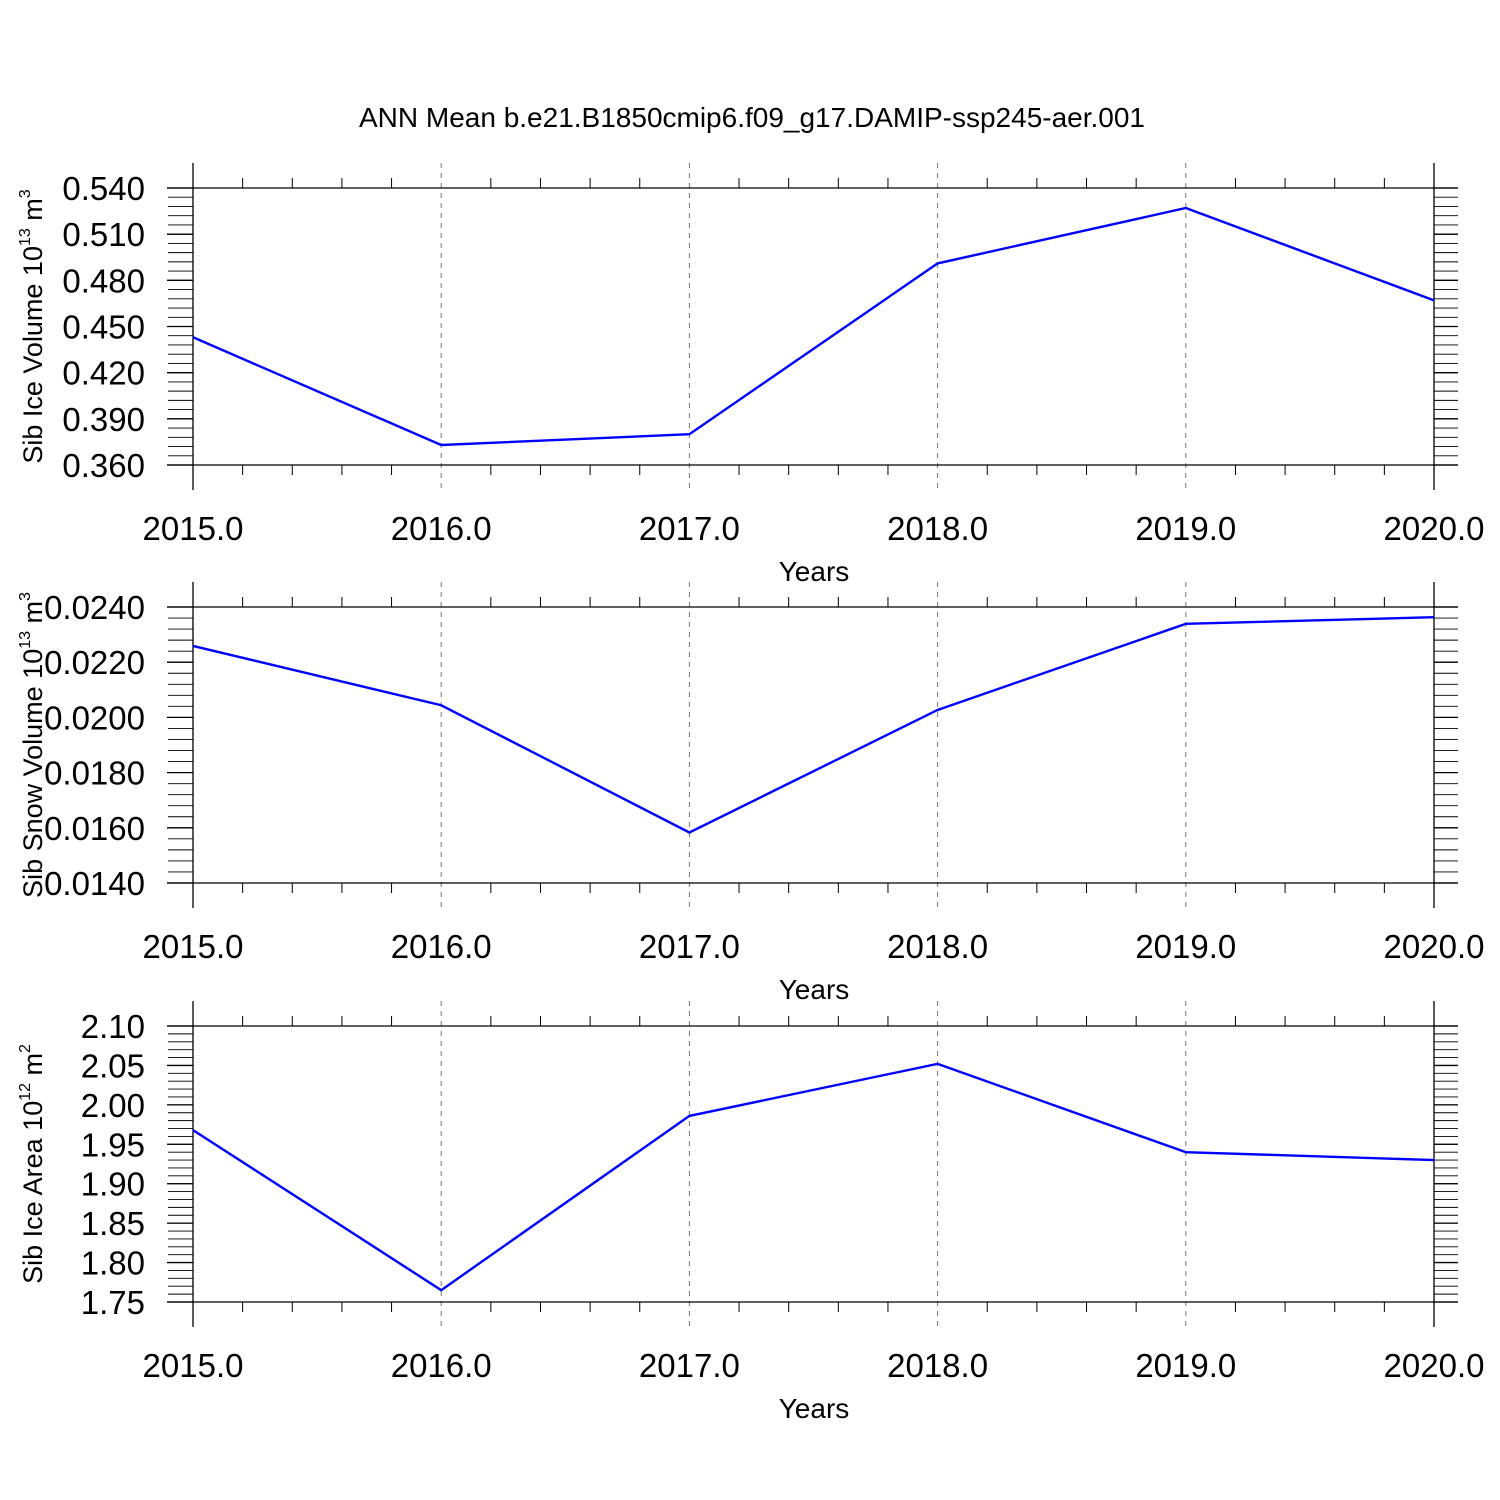  Describe the element at coordinates (113, 1105) in the screenshot. I see `y-tick-label: 2.00` at that location.